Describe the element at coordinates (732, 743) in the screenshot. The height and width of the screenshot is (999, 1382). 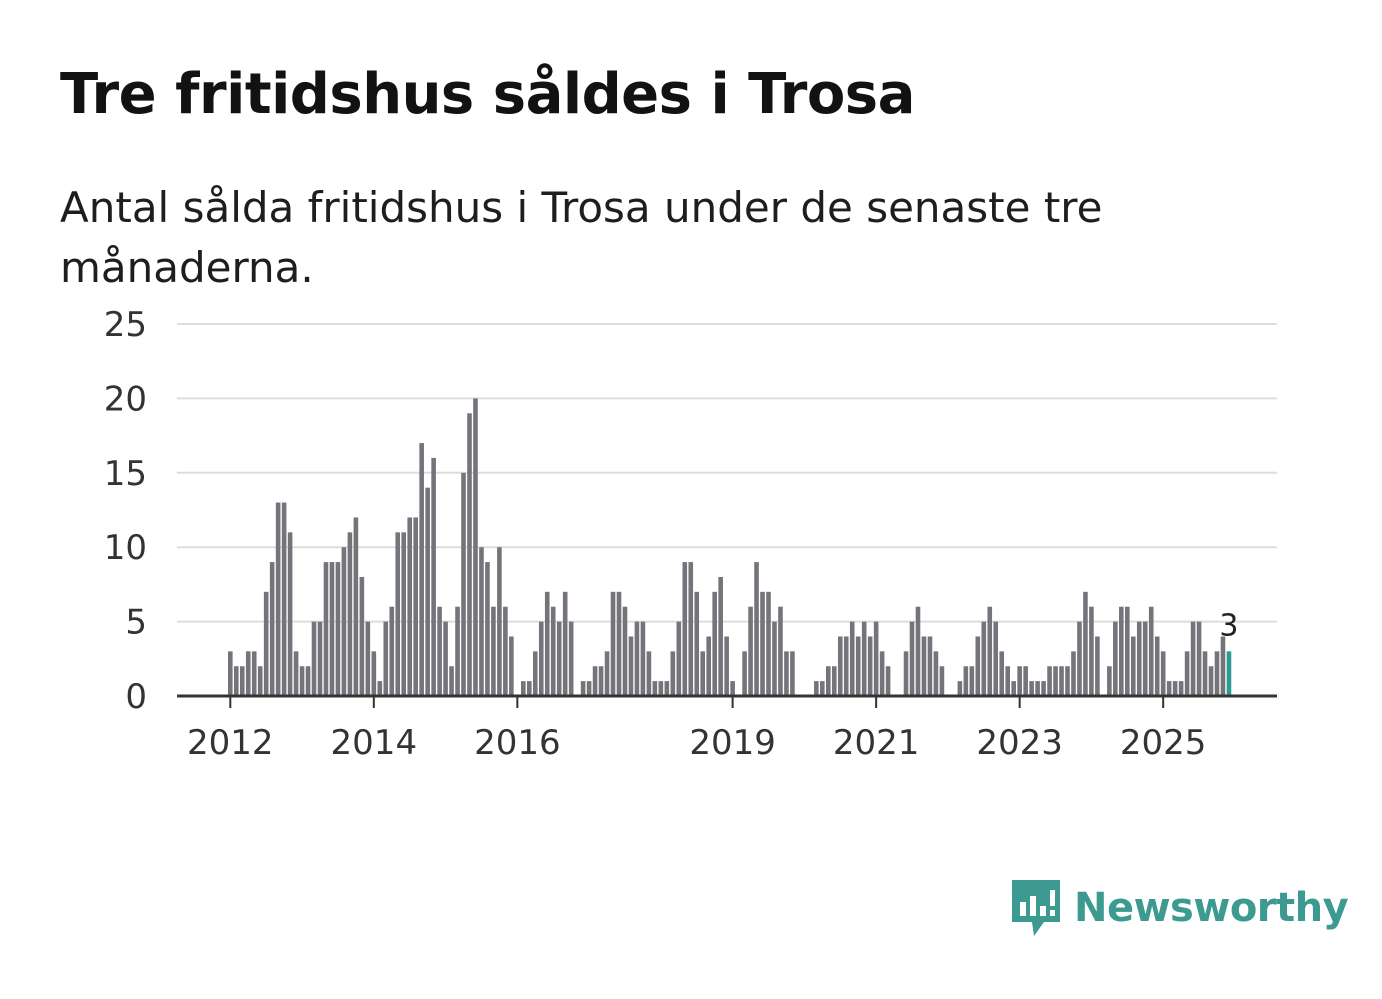
I see `x-tick-label: 2019` at that location.